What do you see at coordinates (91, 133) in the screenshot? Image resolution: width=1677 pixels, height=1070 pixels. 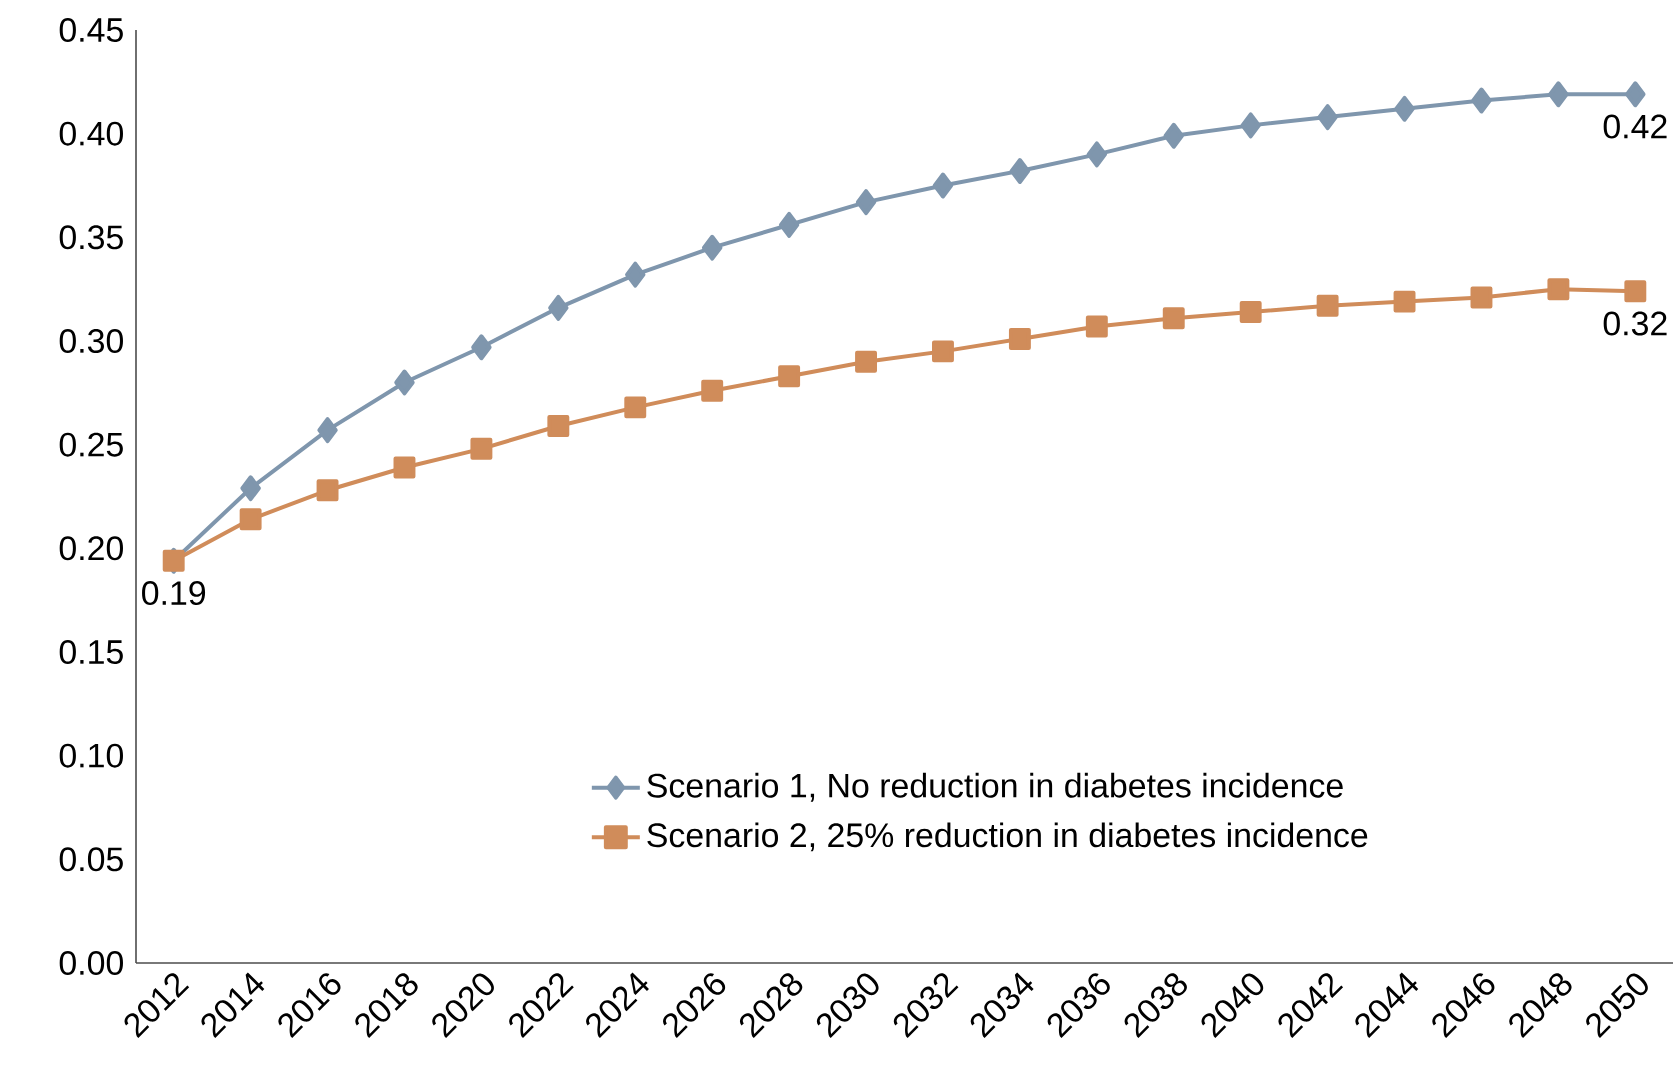 I see `y-tick-label: 0.40` at bounding box center [91, 133].